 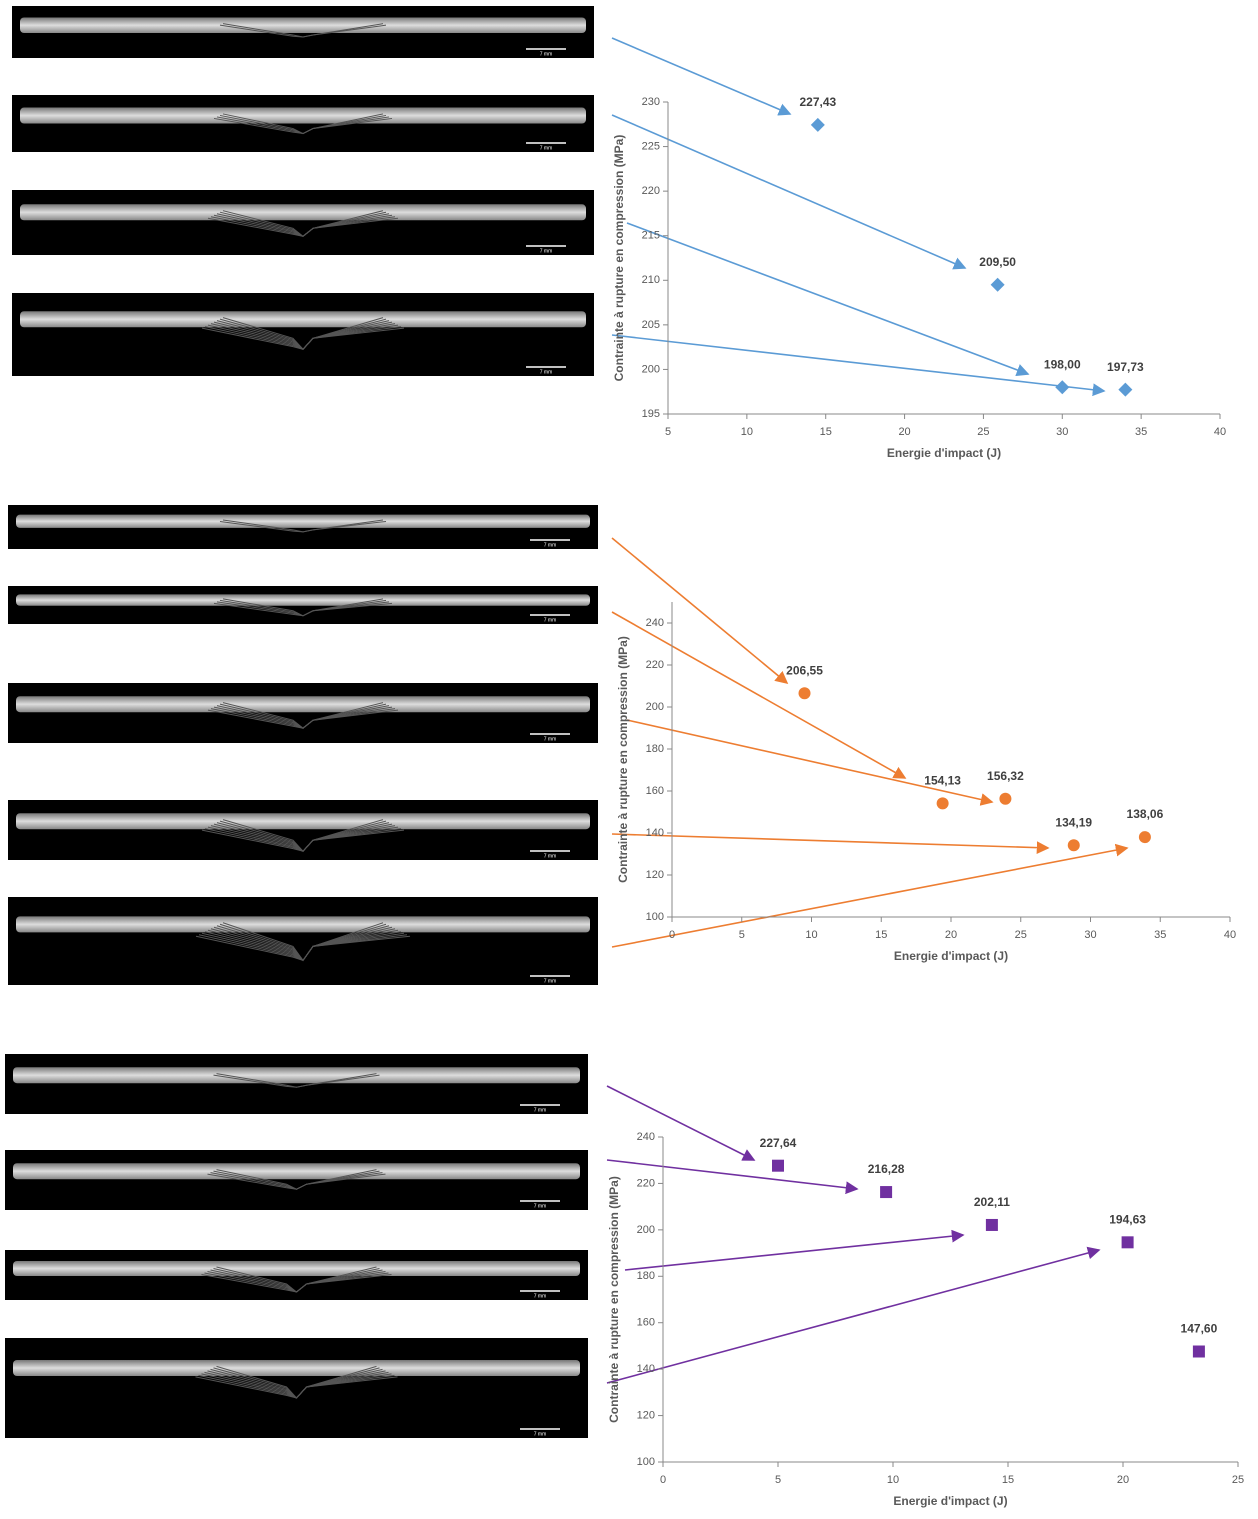 What do you see at coordinates (992, 1202) in the screenshot?
I see `data-label: 202,11` at bounding box center [992, 1202].